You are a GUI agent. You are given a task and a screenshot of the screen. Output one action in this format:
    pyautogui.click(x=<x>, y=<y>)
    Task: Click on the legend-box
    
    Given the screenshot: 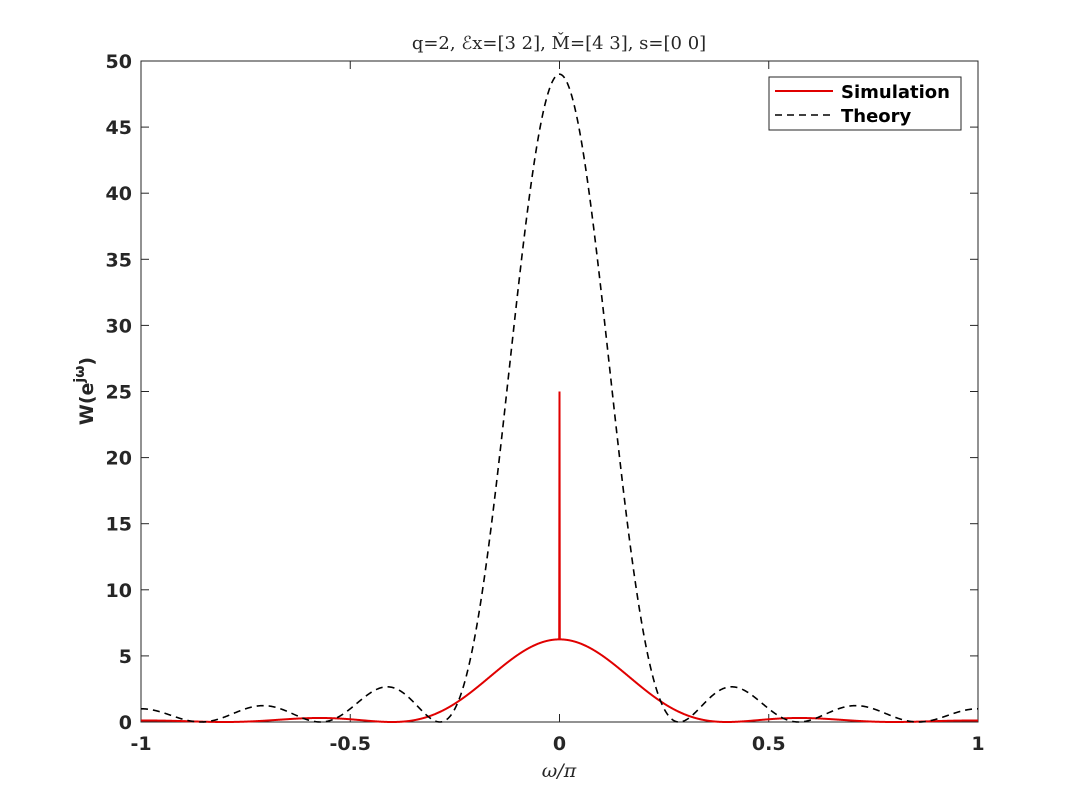 What is the action you would take?
    pyautogui.click(x=865, y=103)
    